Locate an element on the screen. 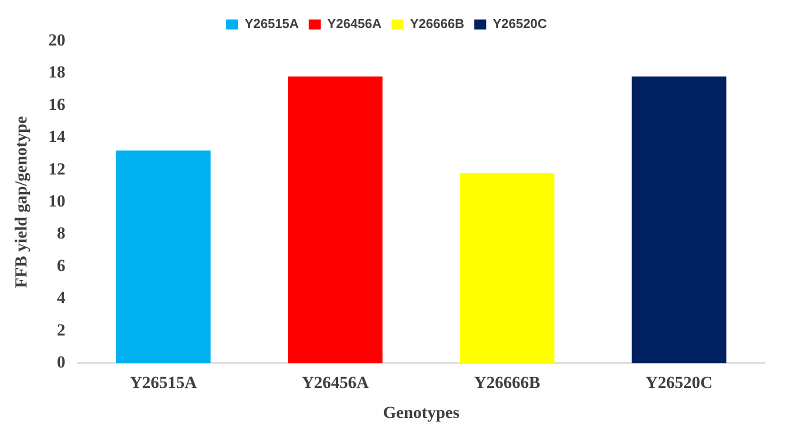 The width and height of the screenshot is (793, 432). y-tick-label: 4 is located at coordinates (61, 298).